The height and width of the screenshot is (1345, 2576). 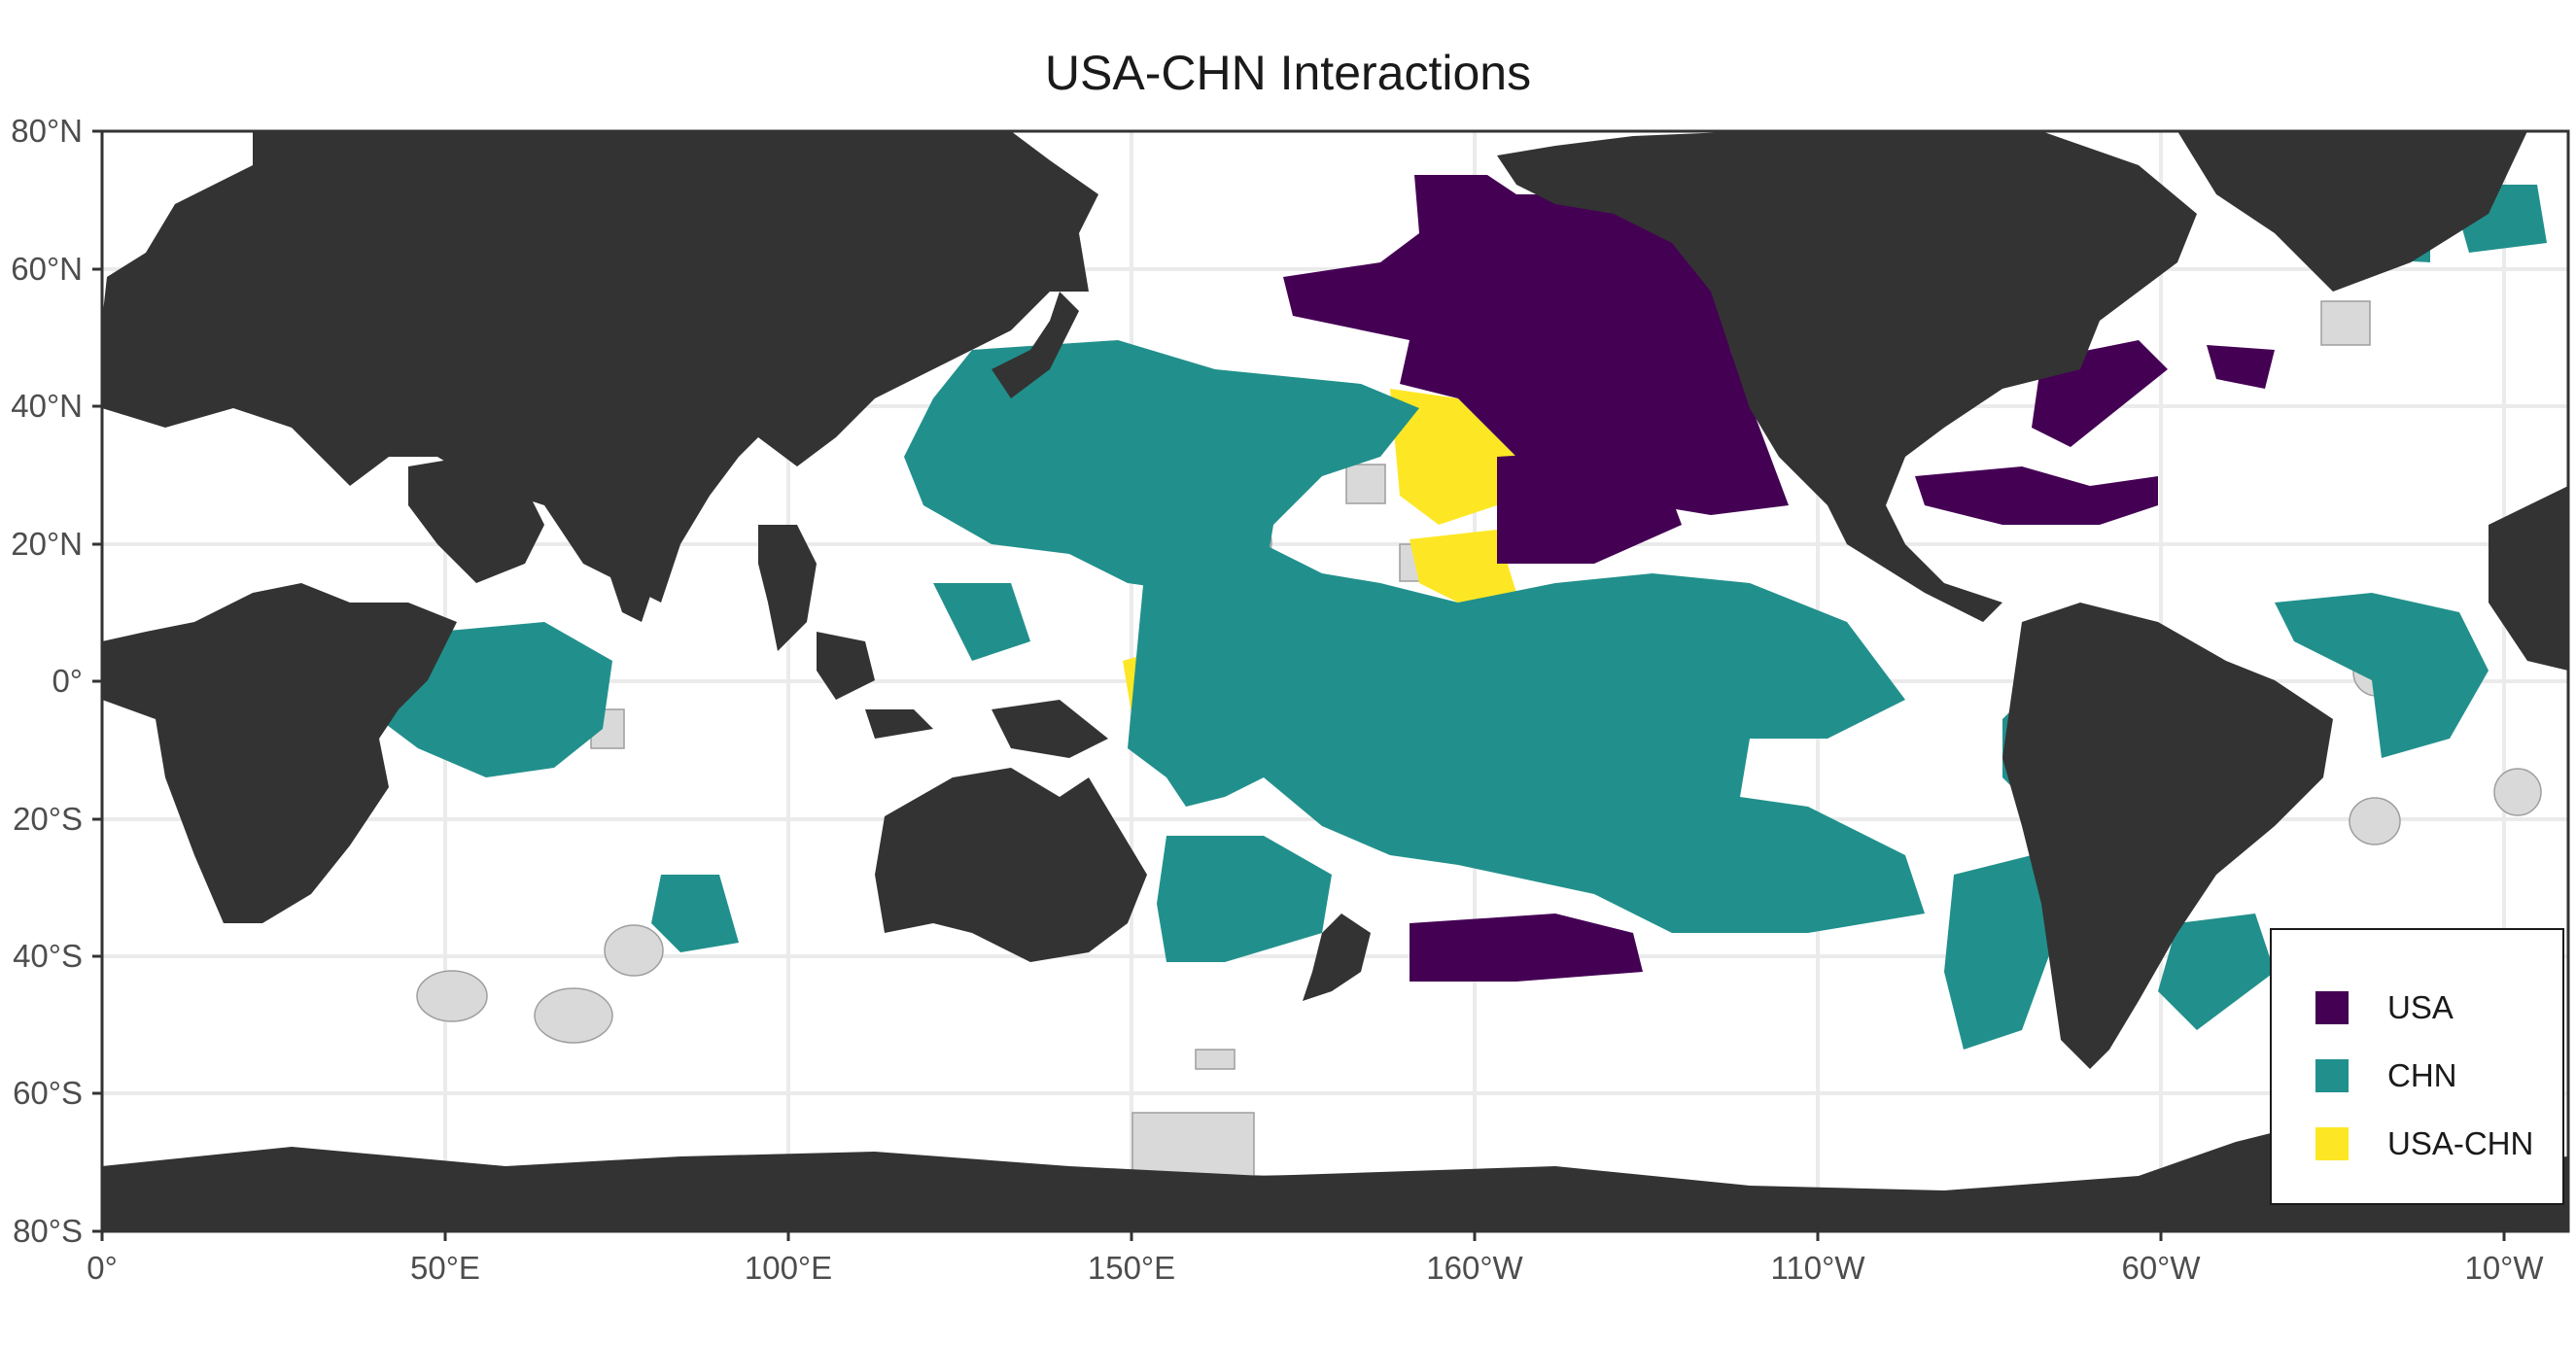 I want to click on legend-swatch-usa, so click(x=2332, y=1008).